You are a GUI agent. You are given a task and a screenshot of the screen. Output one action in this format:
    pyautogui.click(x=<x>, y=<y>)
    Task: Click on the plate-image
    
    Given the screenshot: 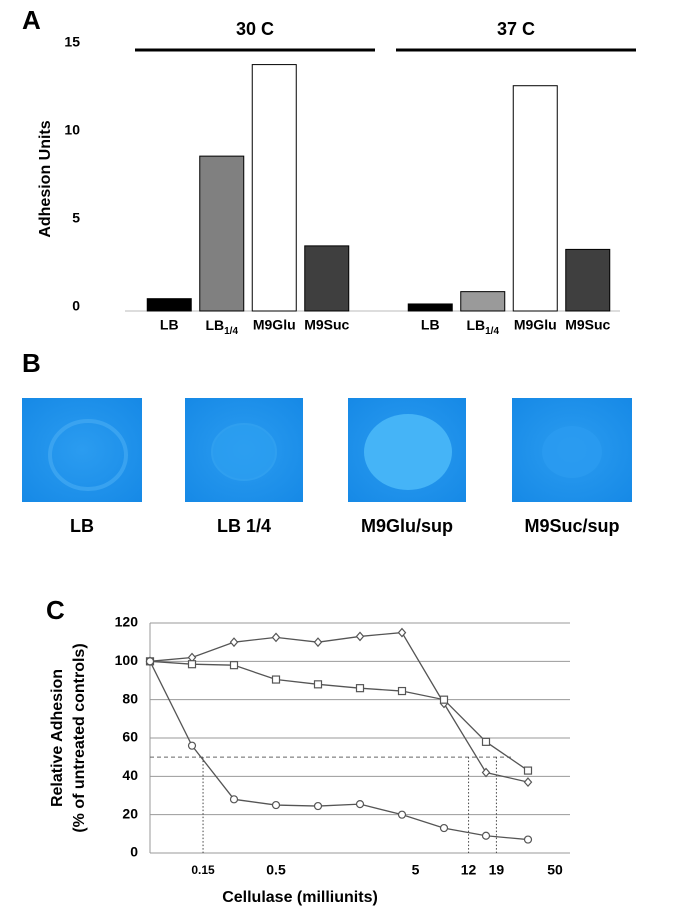 What is the action you would take?
    pyautogui.click(x=82, y=450)
    